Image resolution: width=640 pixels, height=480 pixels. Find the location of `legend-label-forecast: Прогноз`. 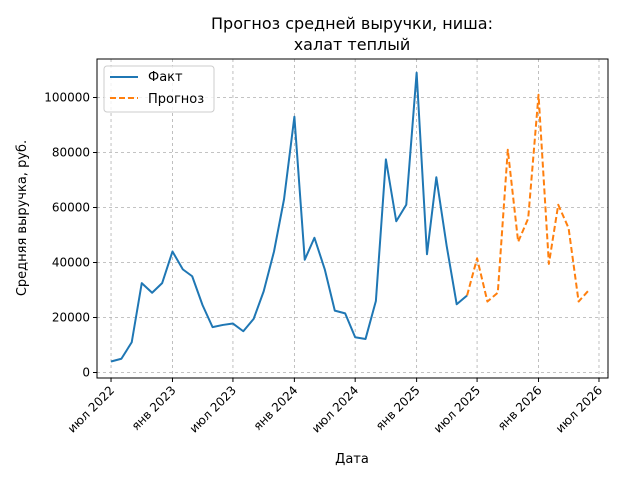

legend-label-forecast: Прогноз is located at coordinates (176, 99).